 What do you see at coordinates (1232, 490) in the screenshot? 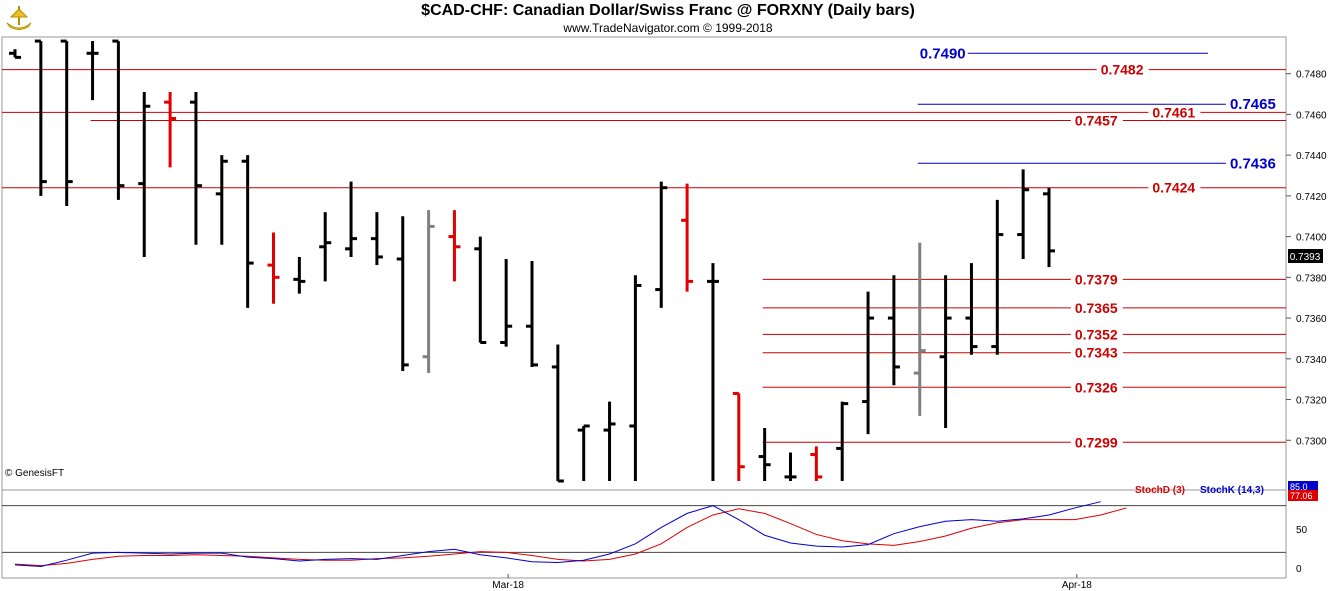
I see `legend-stoch-k: StochK (14,3)` at bounding box center [1232, 490].